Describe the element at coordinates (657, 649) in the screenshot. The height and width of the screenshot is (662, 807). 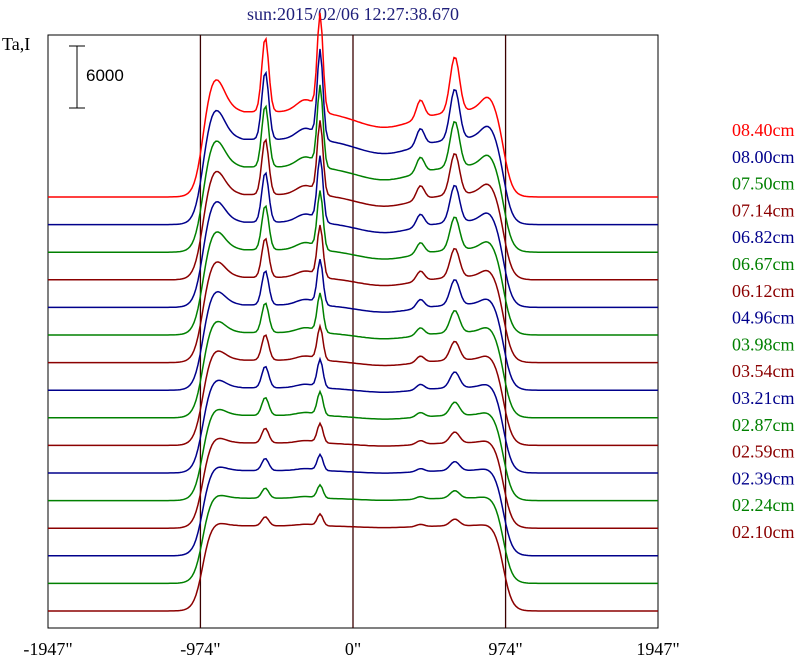
I see `x-tick-label: 1947"` at that location.